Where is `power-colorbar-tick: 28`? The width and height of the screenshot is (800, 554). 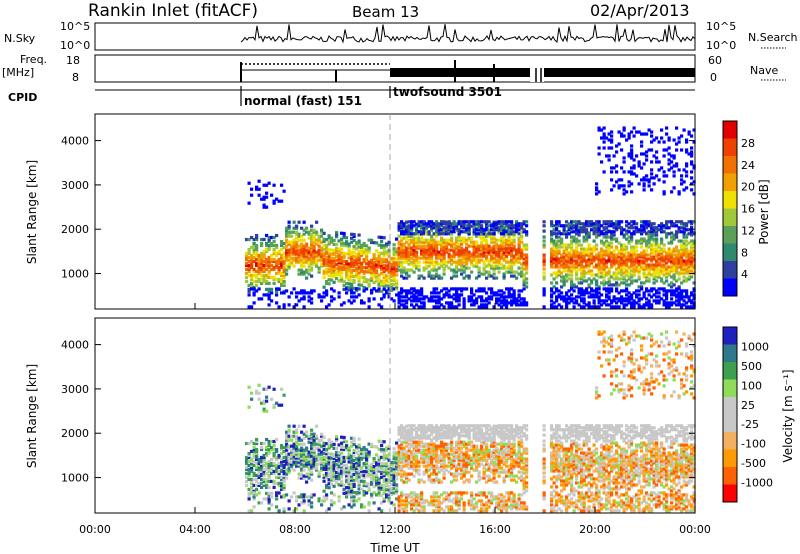
power-colorbar-tick: 28 is located at coordinates (748, 143).